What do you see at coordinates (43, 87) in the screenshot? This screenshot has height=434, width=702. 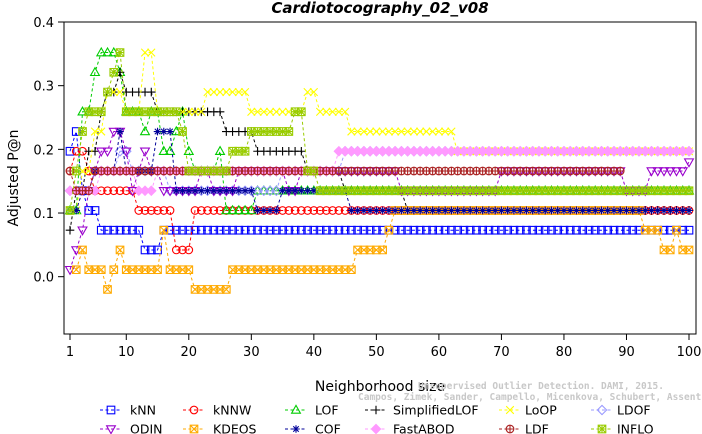 I see `y-tick-label: 0.3` at bounding box center [43, 87].